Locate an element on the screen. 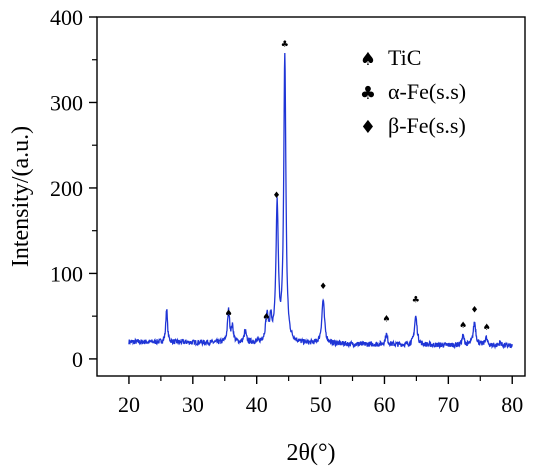 This screenshot has height=476, width=550. club-icon: ♣ is located at coordinates (368, 93).